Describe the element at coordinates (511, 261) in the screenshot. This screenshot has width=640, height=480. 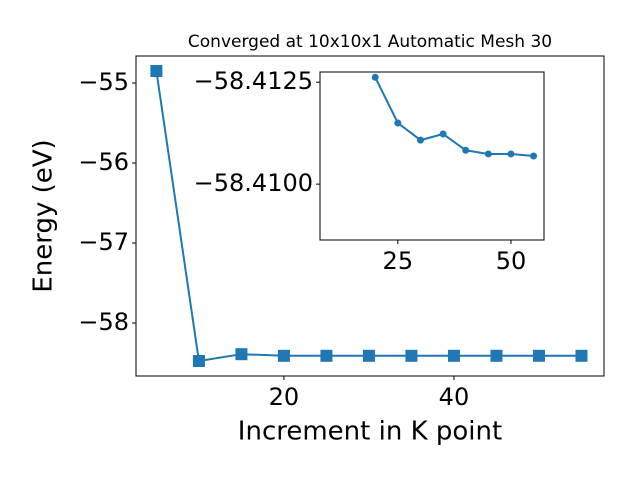
I see `x-tick-label: 50` at that location.